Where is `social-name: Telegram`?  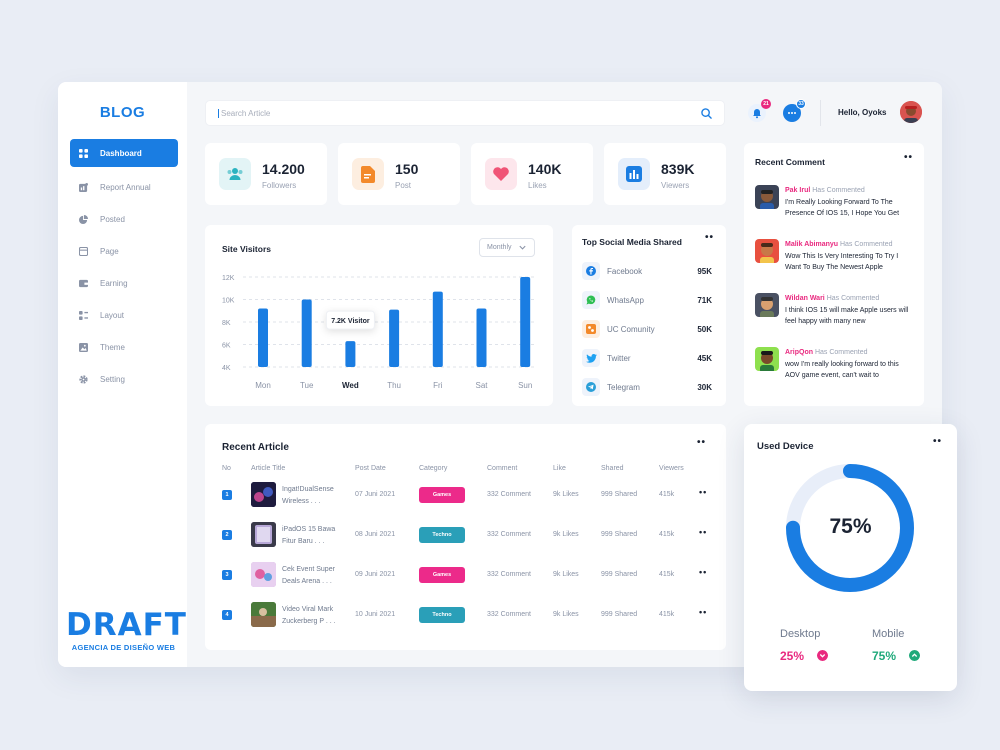
social-name: Telegram is located at coordinates (623, 387).